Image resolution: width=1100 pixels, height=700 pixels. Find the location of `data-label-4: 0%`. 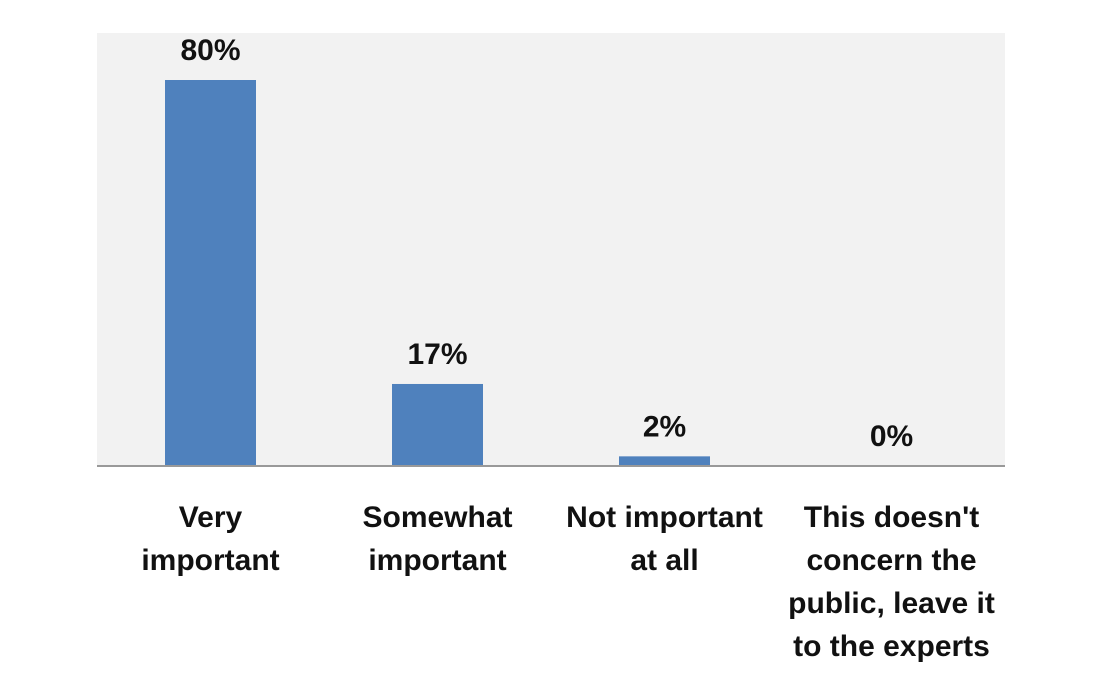

data-label-4: 0% is located at coordinates (891, 436).